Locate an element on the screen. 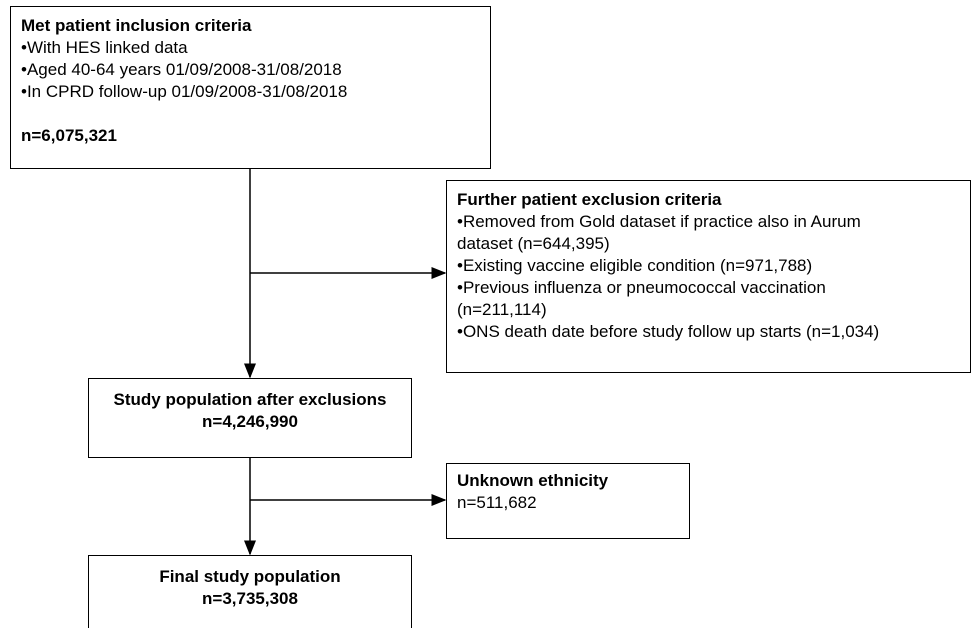  box-count: n=3,735,308 is located at coordinates (250, 598).